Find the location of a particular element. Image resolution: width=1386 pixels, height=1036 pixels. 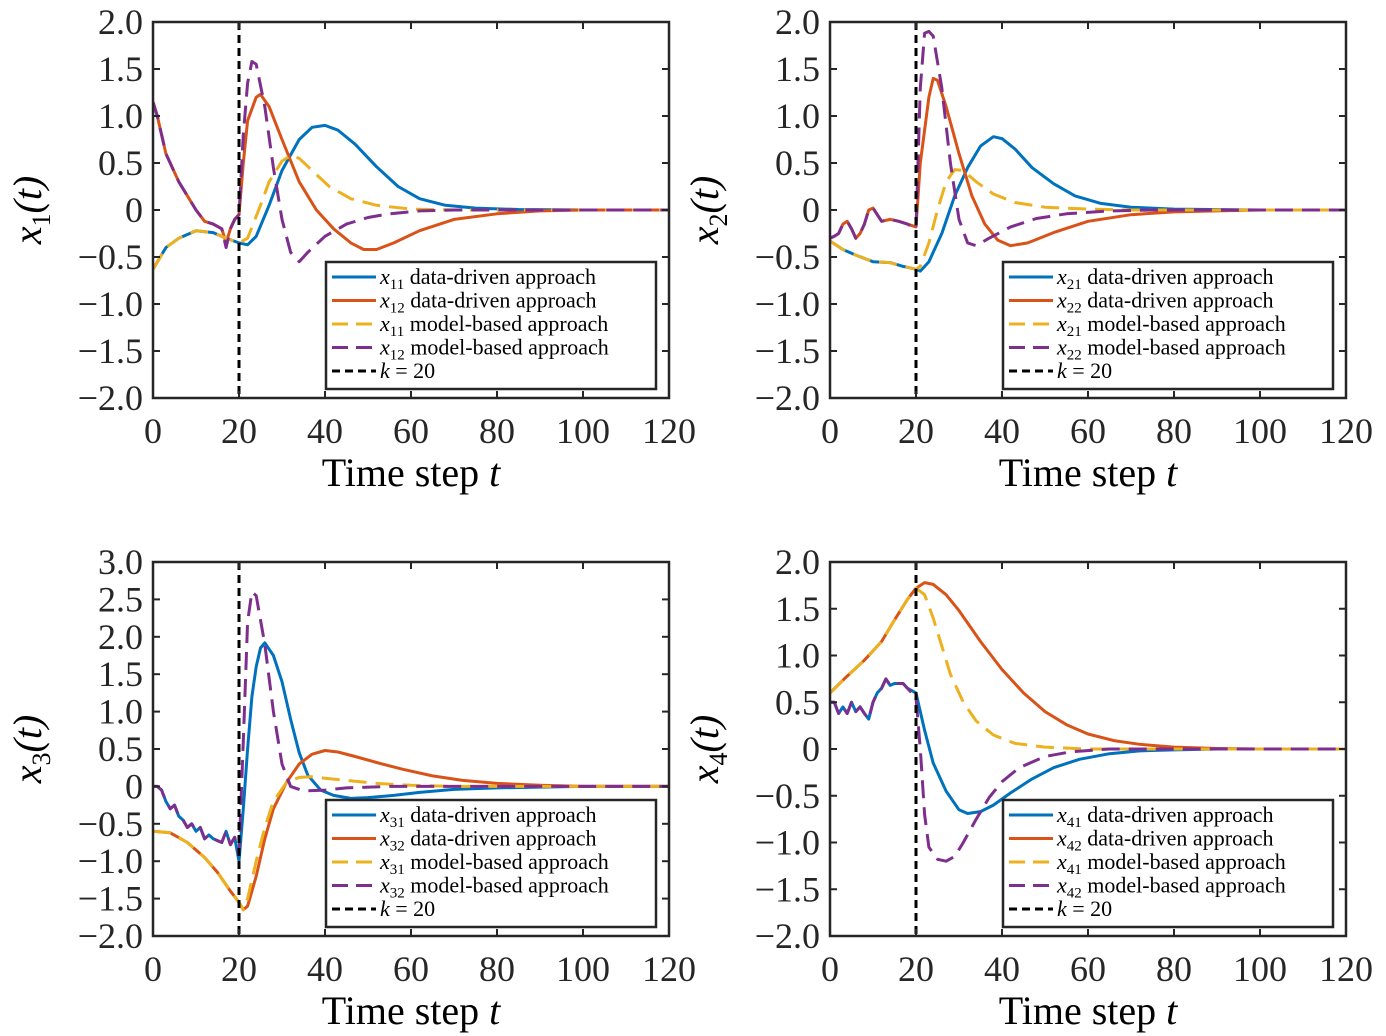

legend-label: x31 data-driven approach is located at coordinates (488, 816).